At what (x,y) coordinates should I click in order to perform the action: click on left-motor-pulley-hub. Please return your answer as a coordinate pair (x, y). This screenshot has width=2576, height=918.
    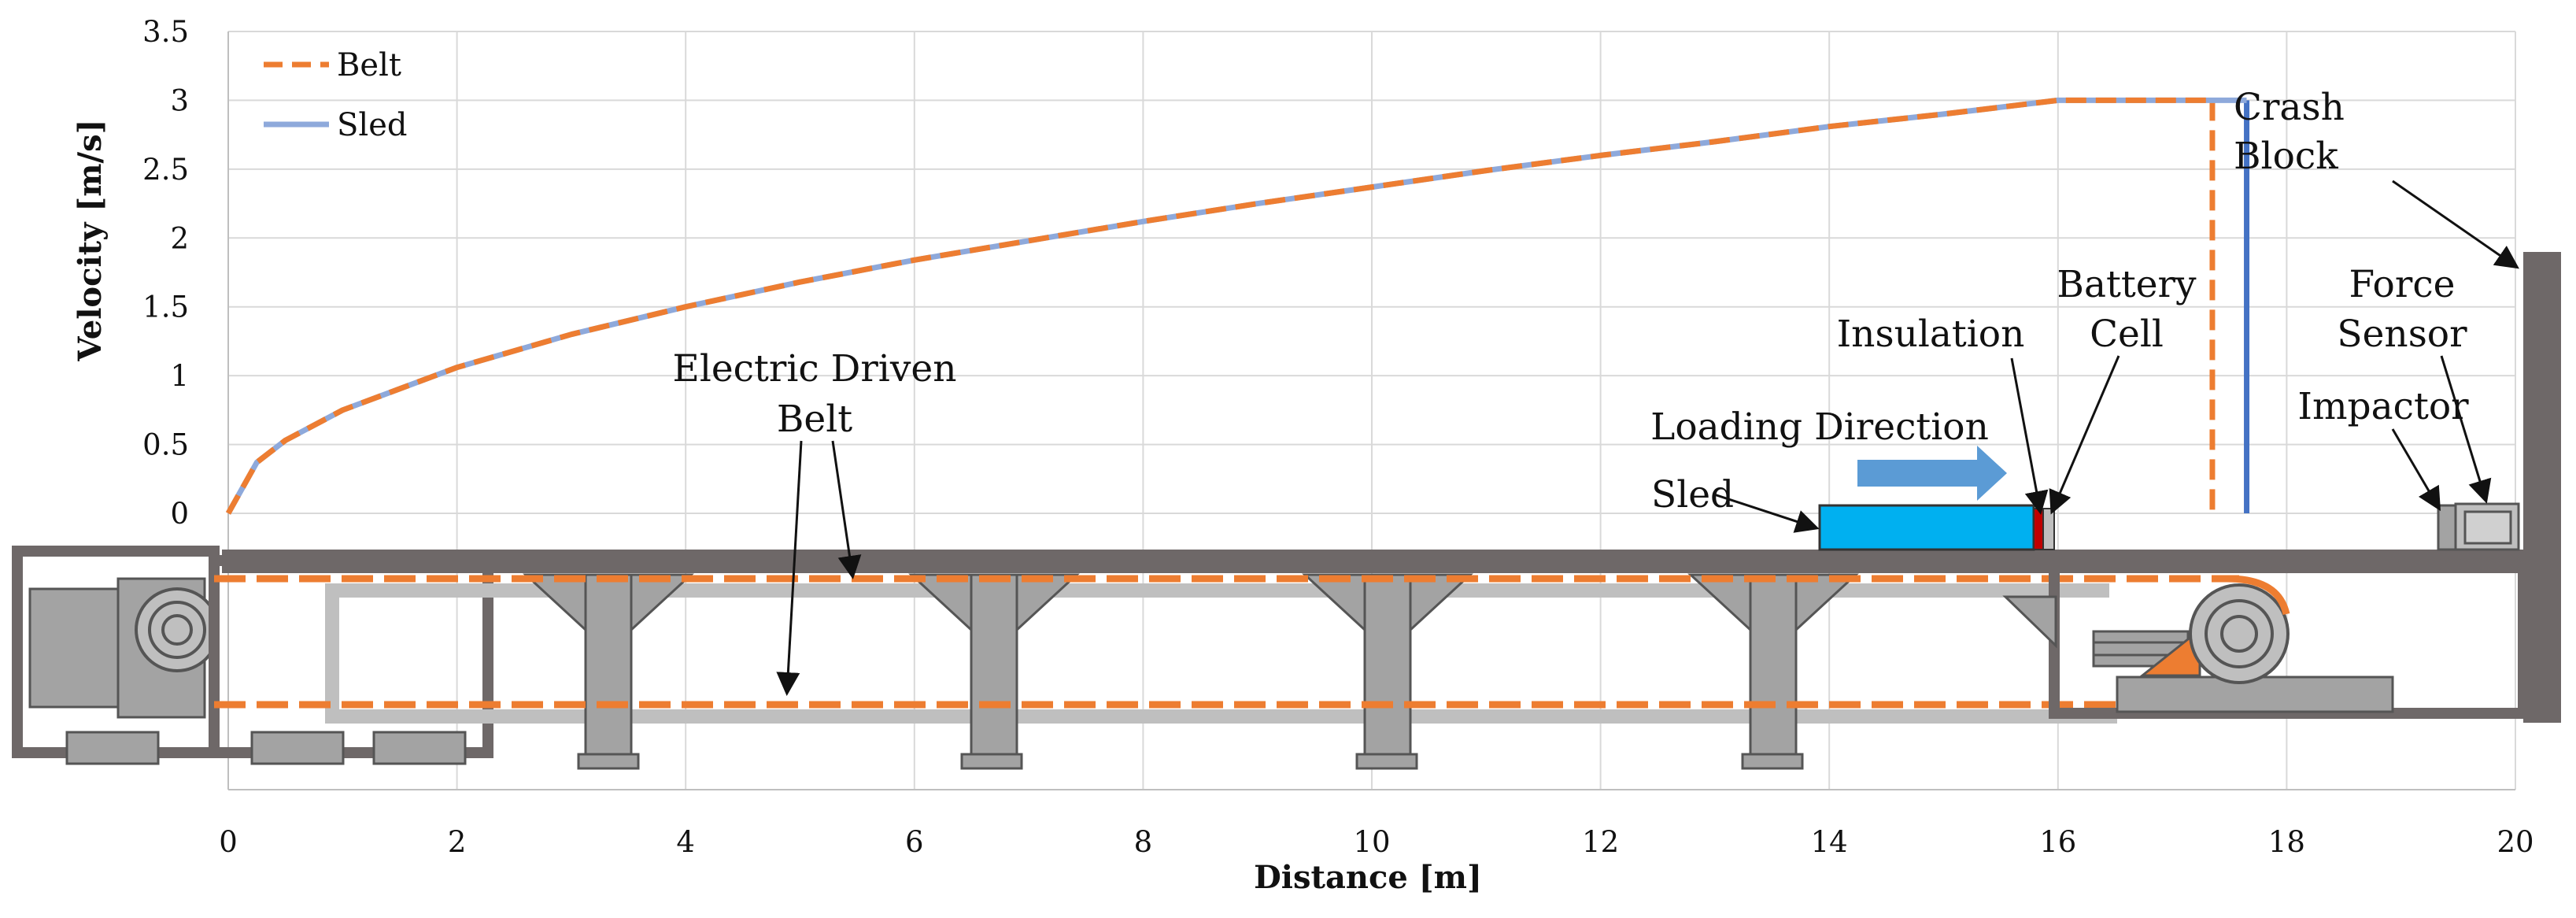
    Looking at the image, I should click on (177, 630).